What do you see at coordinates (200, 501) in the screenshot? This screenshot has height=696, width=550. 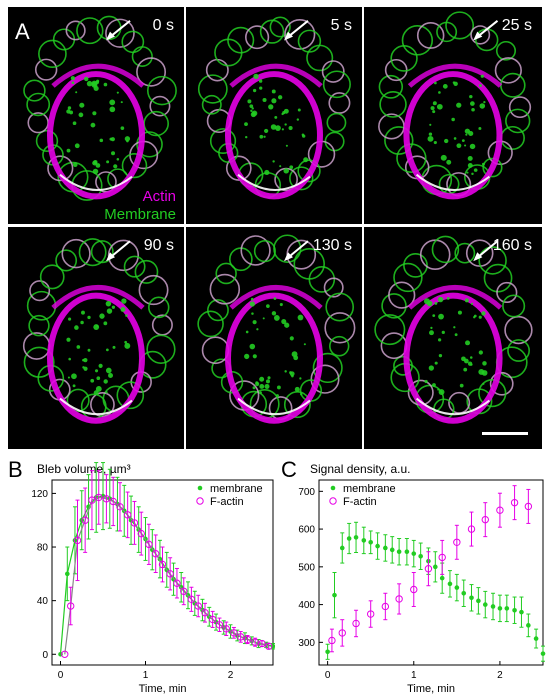 I see `legend-factin-marker` at bounding box center [200, 501].